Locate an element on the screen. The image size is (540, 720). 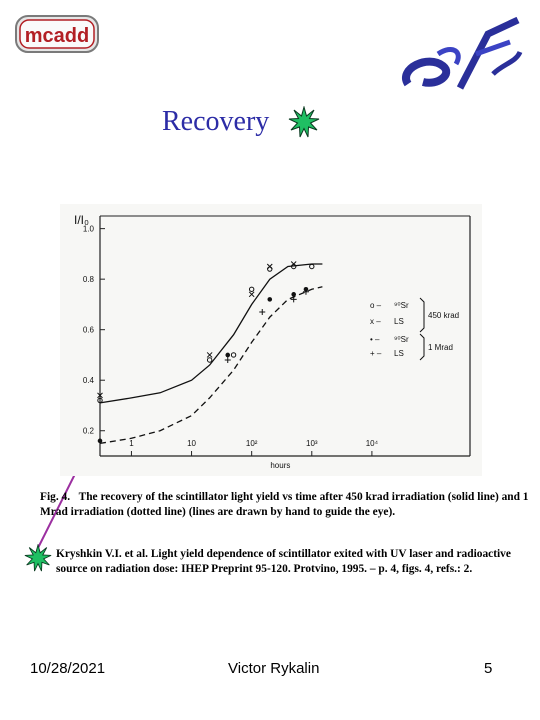
y-axis-label: I/I₀ is located at coordinates (81, 220).